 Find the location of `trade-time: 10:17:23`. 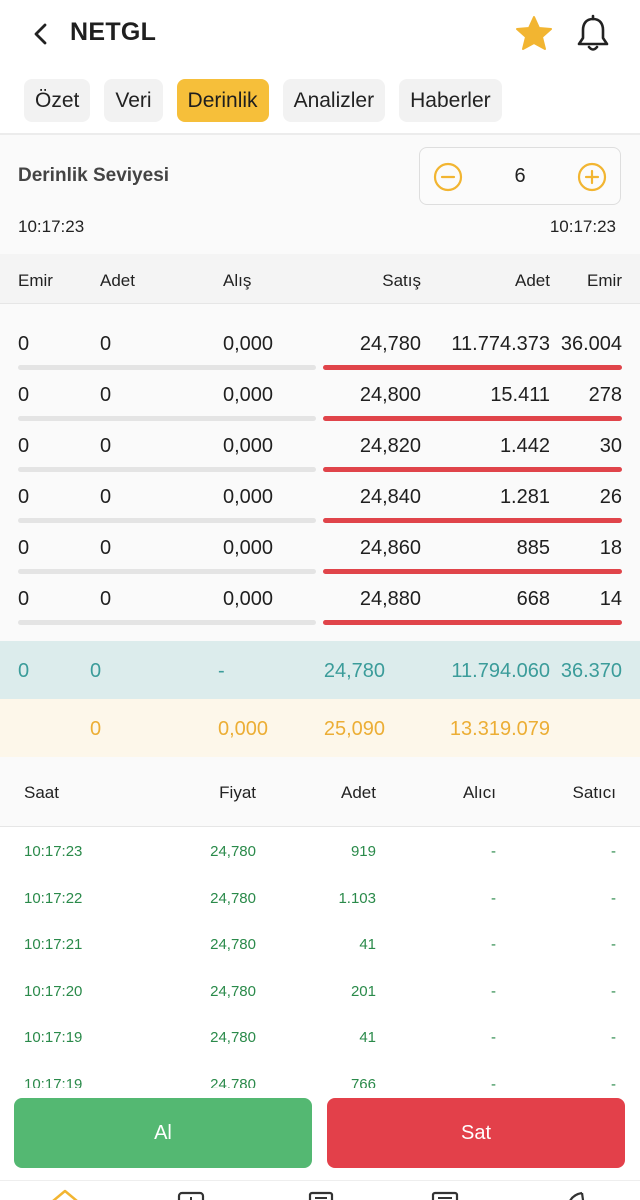

trade-time: 10:17:23 is located at coordinates (53, 851).